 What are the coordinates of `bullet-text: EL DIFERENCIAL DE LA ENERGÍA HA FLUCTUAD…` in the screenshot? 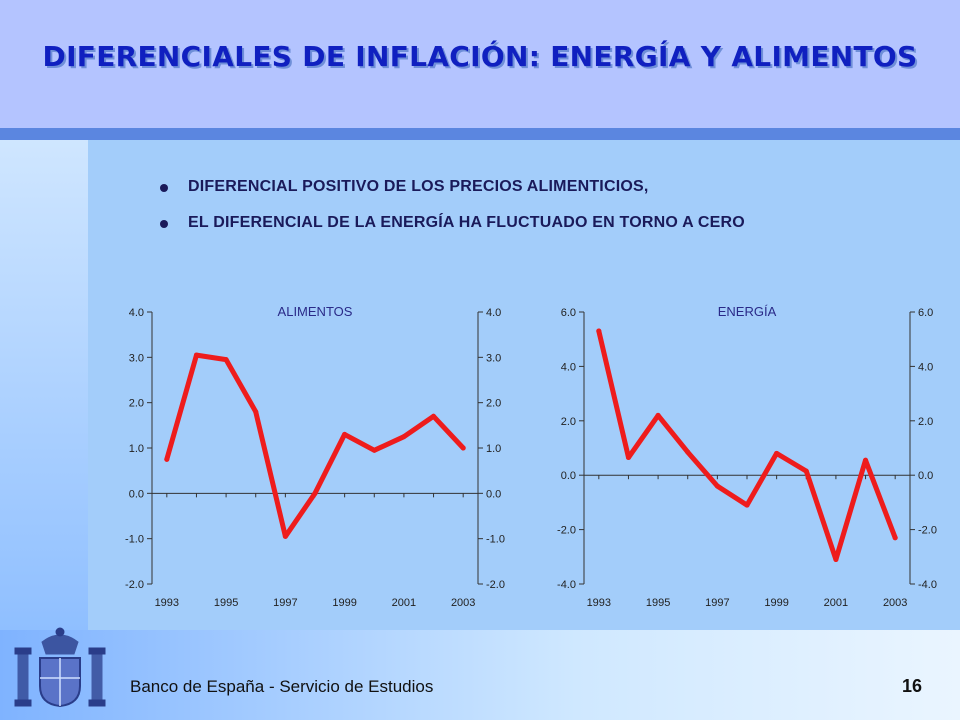 It's located at (466, 222).